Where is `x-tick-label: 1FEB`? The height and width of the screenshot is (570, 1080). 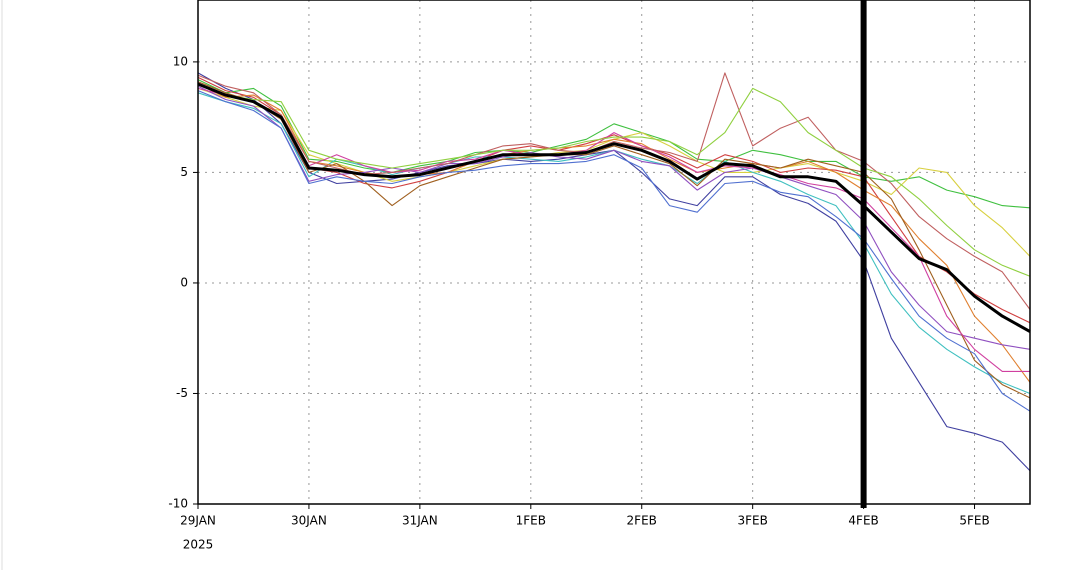 x-tick-label: 1FEB is located at coordinates (531, 521).